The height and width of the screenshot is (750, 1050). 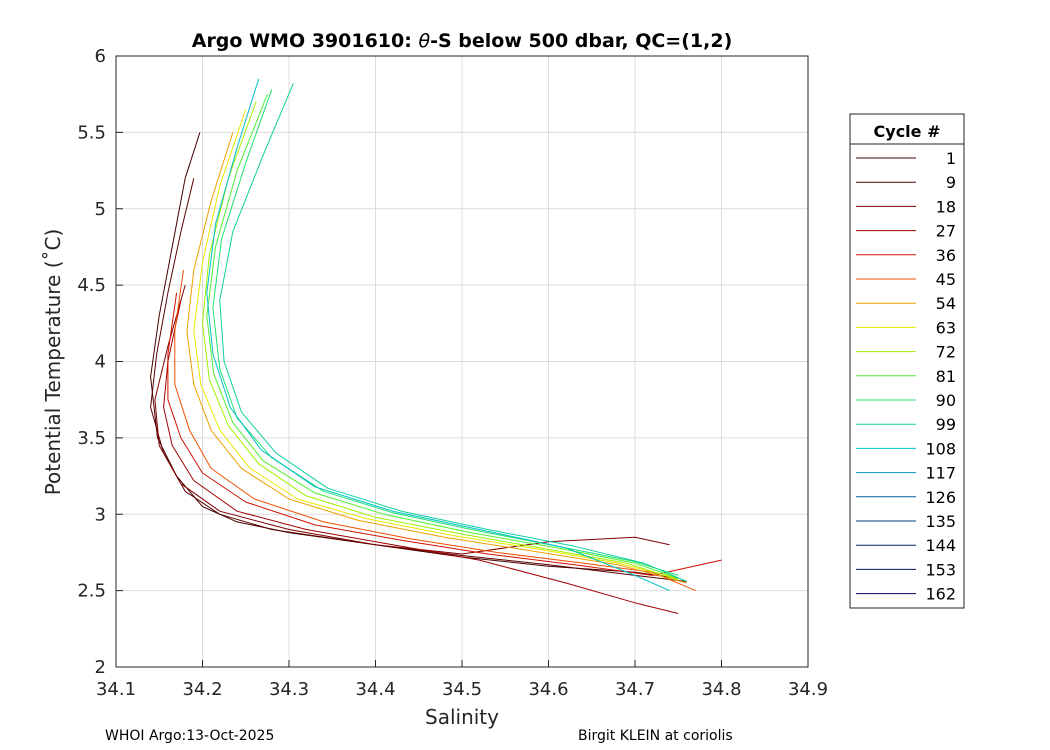 I want to click on y-axis-label: Potential Temperature (˚C), so click(x=53, y=362).